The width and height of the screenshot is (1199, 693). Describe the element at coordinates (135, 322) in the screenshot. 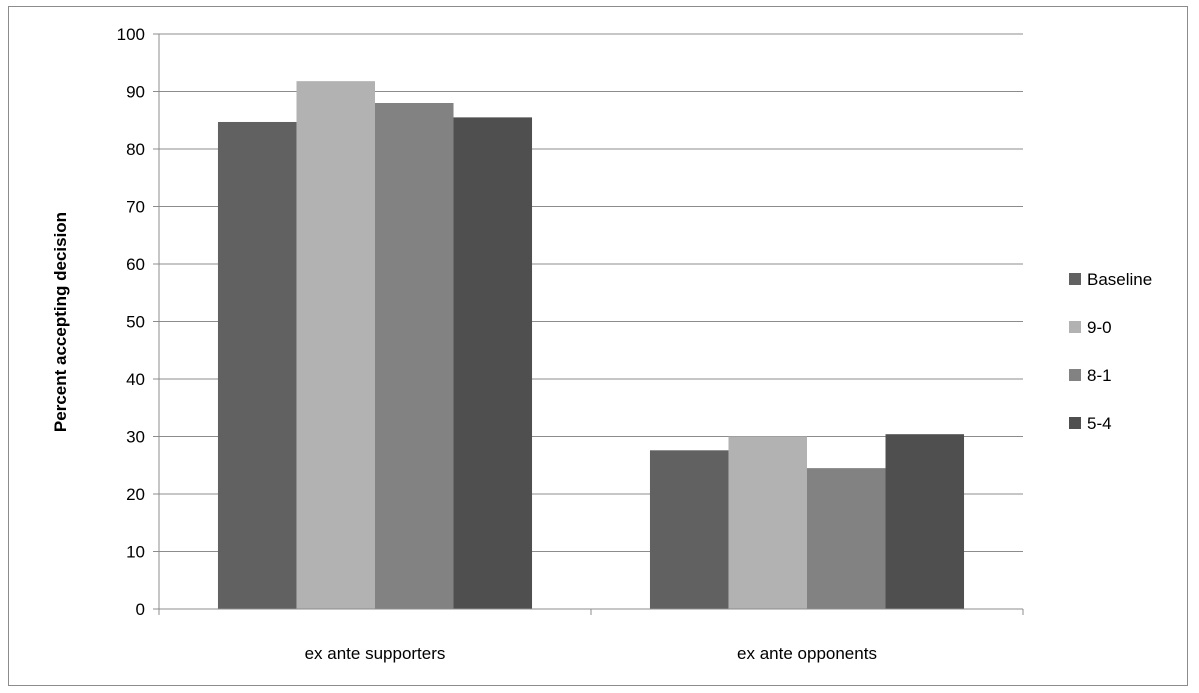

I see `y-tick-label: 50` at that location.